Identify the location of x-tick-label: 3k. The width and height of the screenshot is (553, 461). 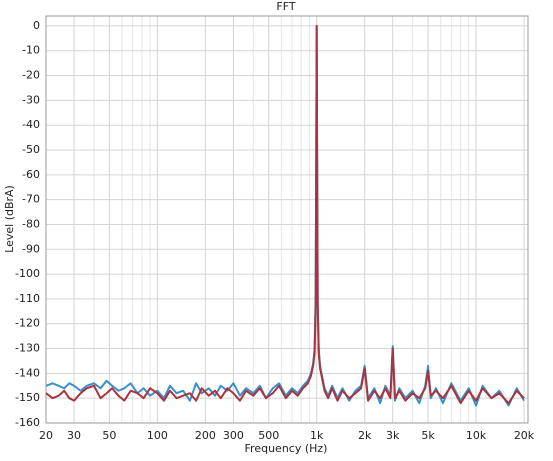
(393, 435).